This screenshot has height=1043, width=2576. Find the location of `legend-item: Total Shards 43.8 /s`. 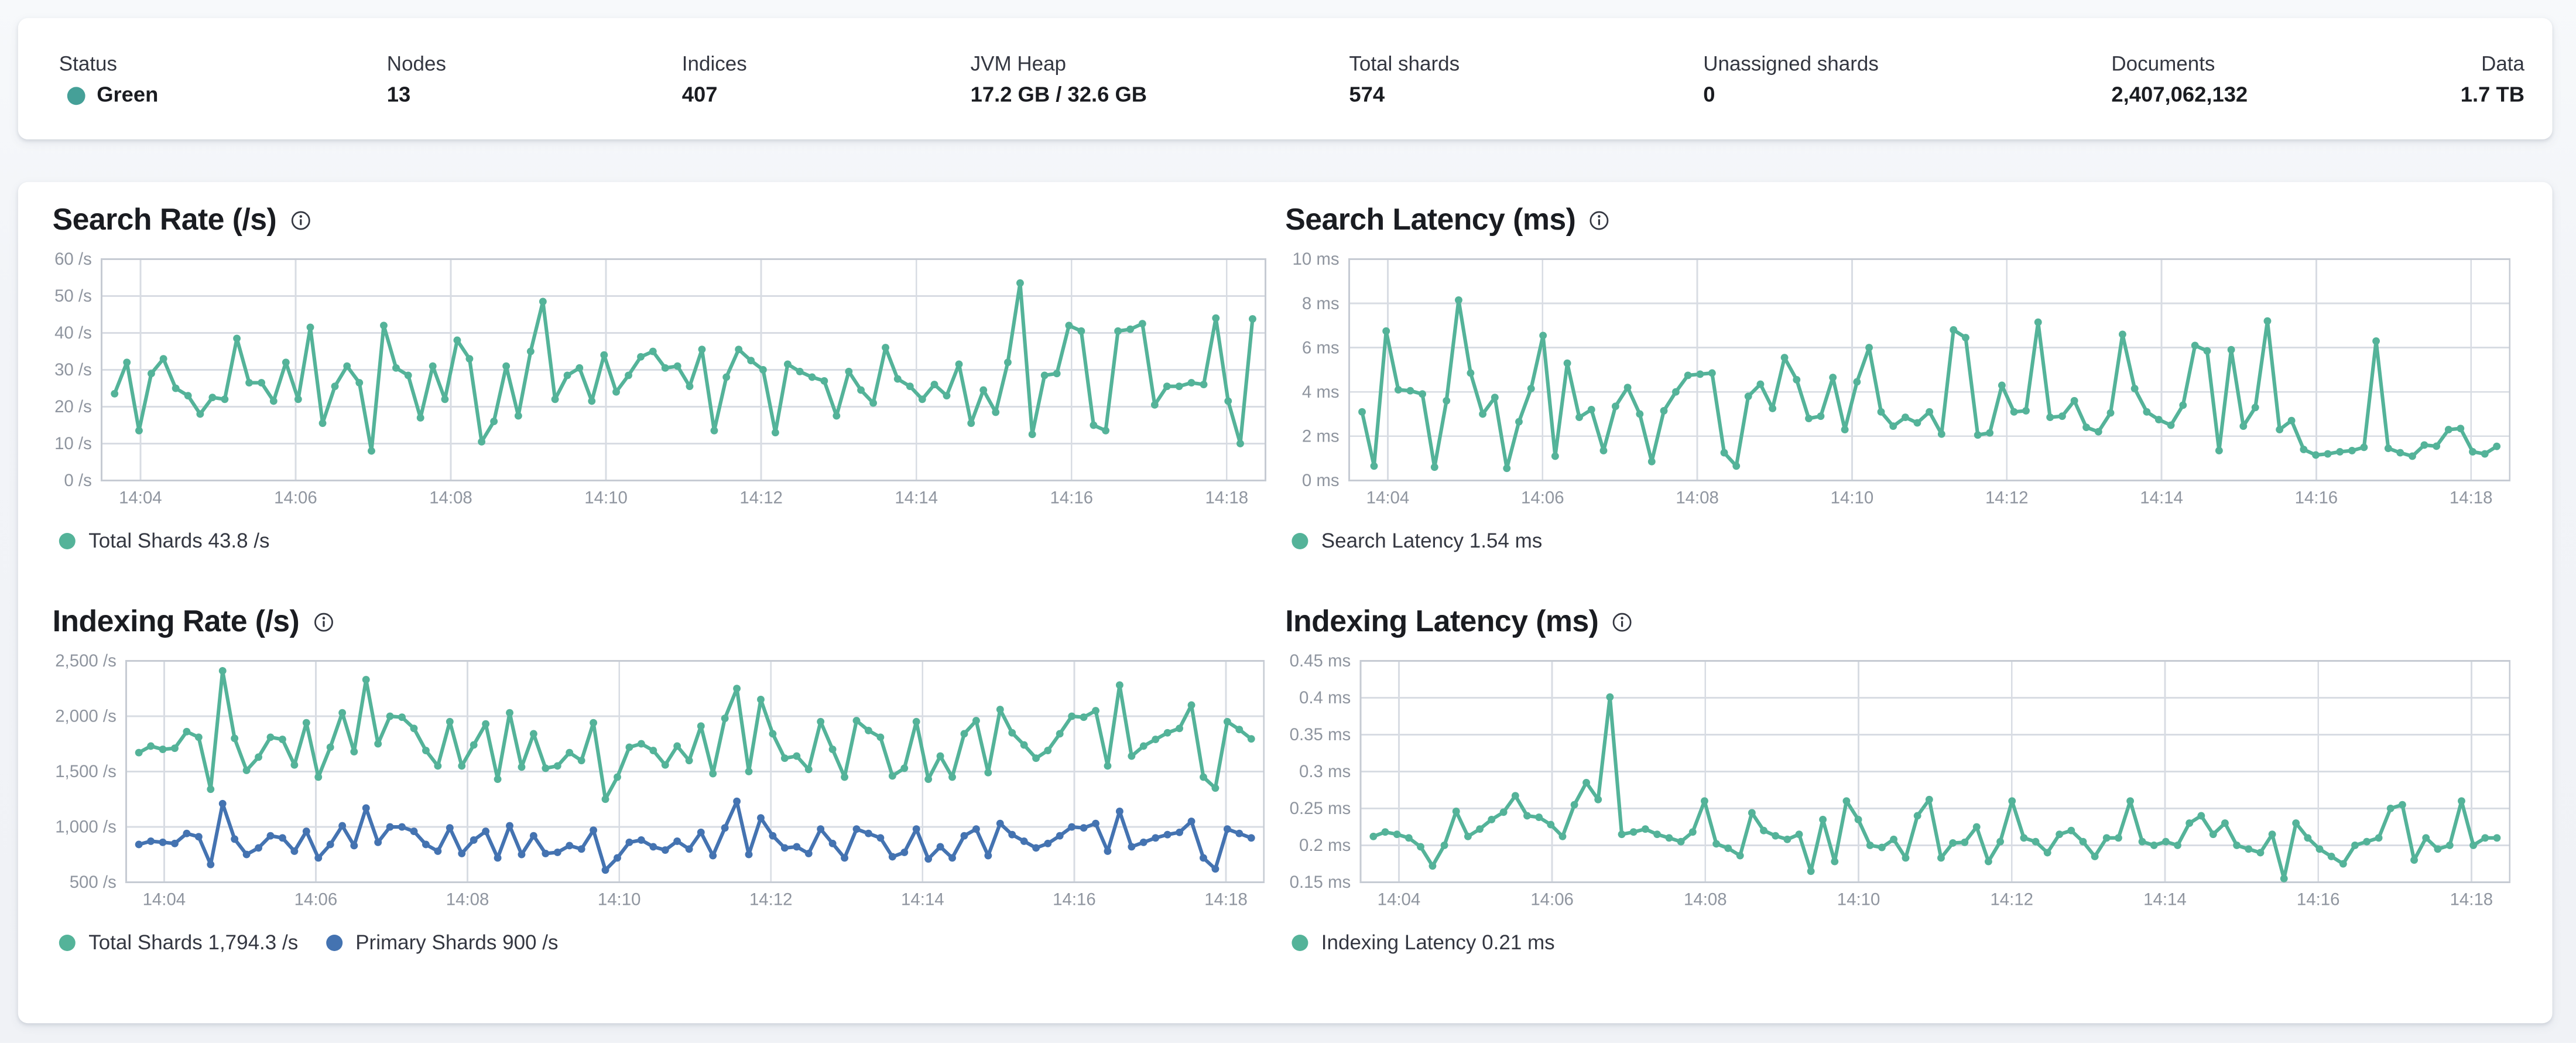

legend-item: Total Shards 43.8 /s is located at coordinates (164, 541).